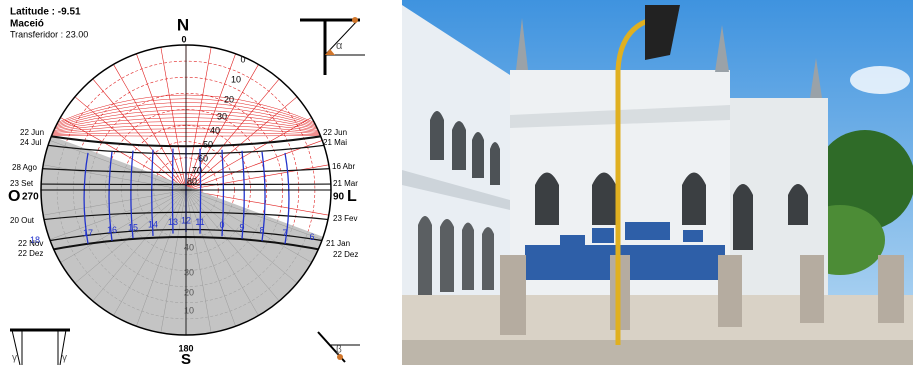  What do you see at coordinates (242, 59) in the screenshot?
I see `altitude-label: 0` at bounding box center [242, 59].